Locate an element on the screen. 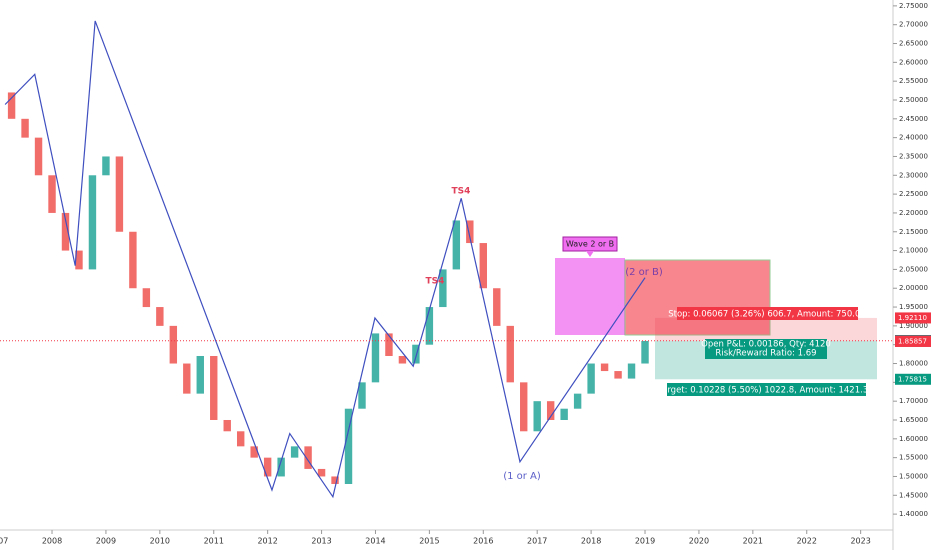 This screenshot has width=932, height=550. x-tick-label: 2022 is located at coordinates (807, 541).